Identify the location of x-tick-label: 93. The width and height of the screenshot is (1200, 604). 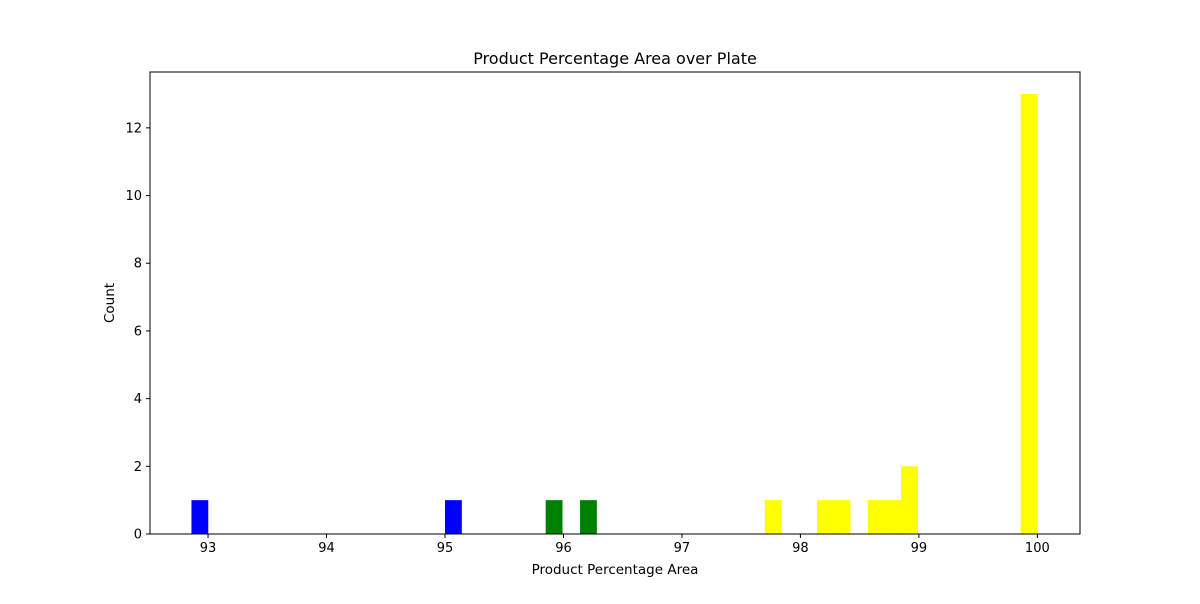
(208, 548).